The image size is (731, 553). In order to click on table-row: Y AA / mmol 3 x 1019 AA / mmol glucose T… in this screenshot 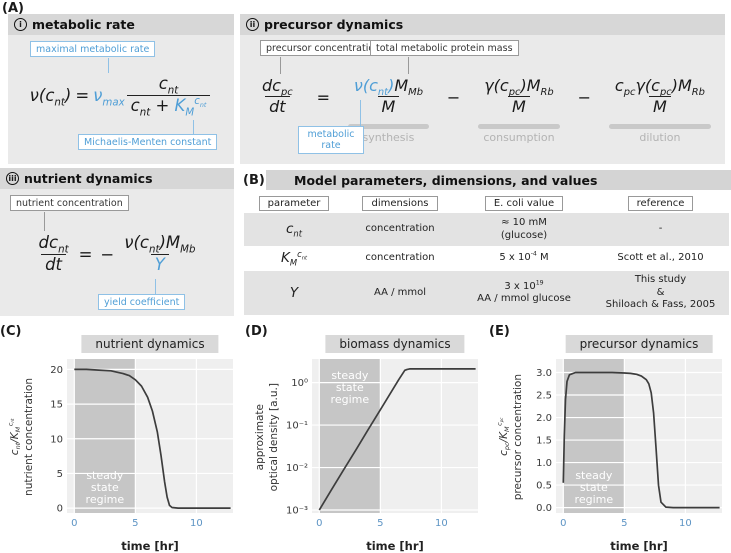, I will do `click(486, 293)`.